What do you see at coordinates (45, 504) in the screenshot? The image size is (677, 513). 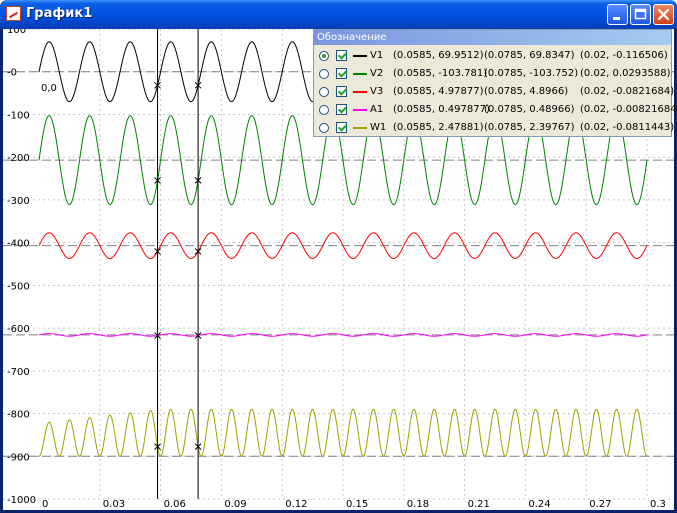 I see `x-tick-label: 0` at bounding box center [45, 504].